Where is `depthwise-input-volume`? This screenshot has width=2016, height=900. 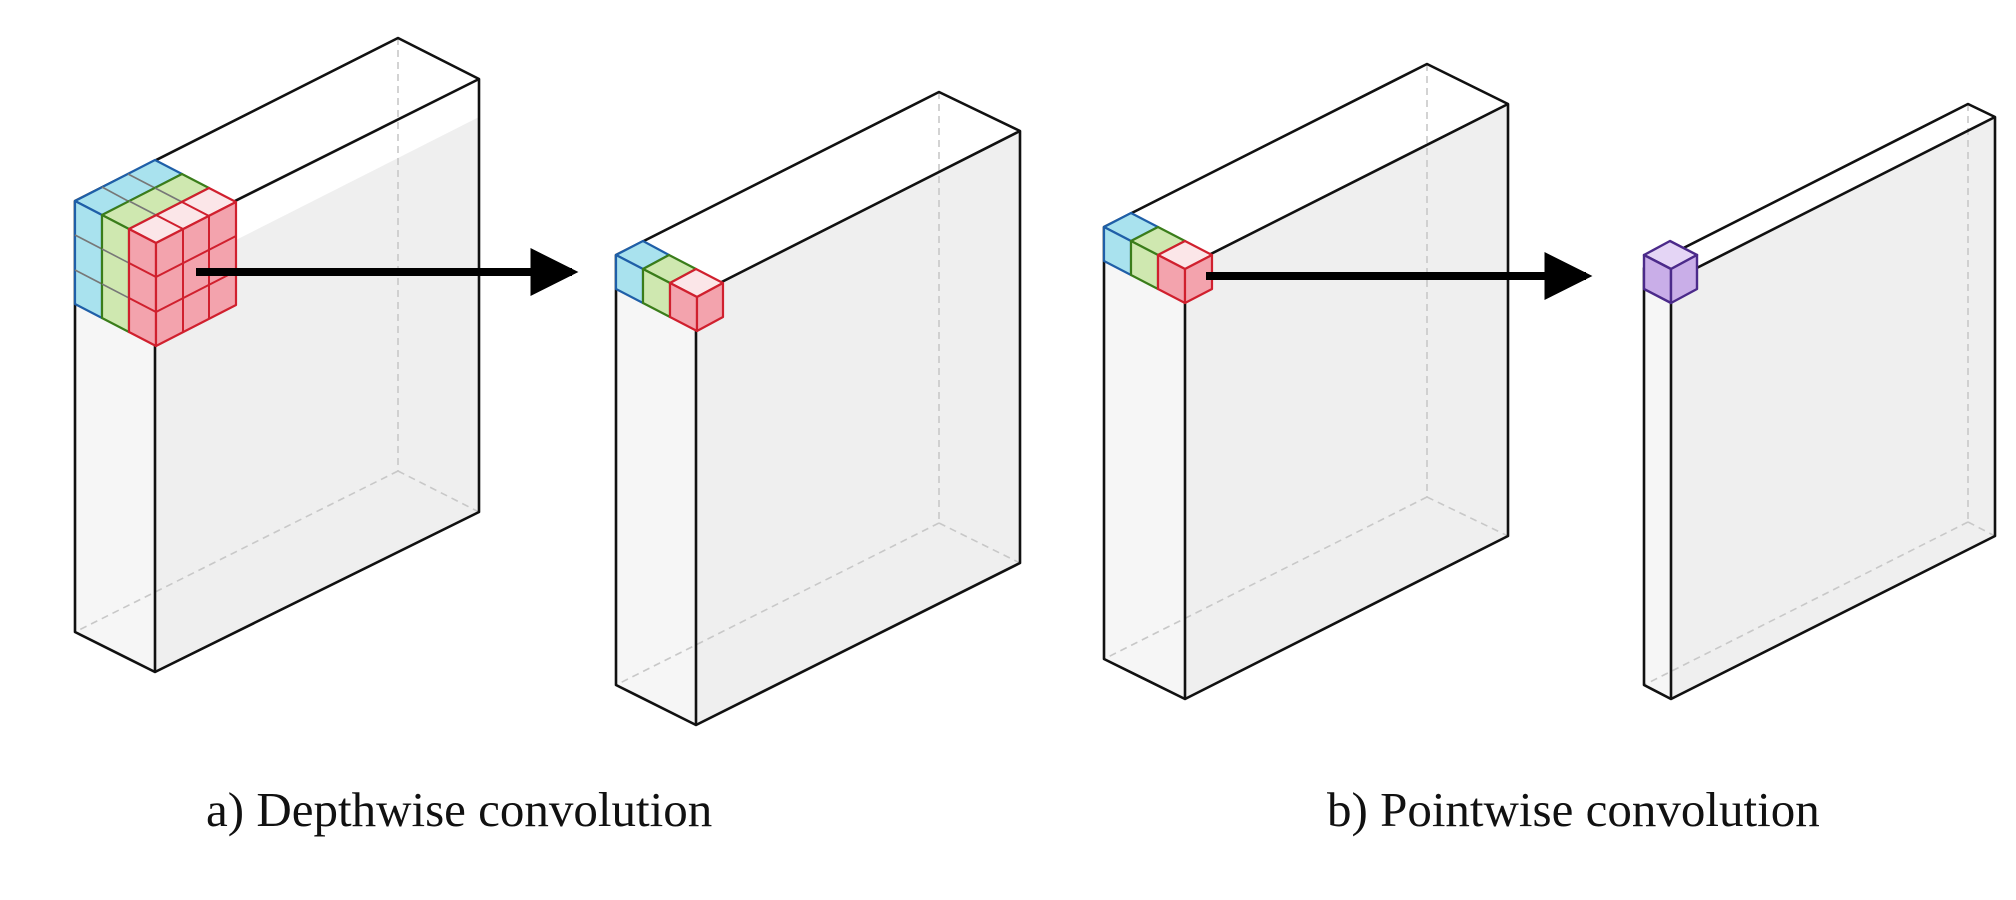 depthwise-input-volume is located at coordinates (277, 355).